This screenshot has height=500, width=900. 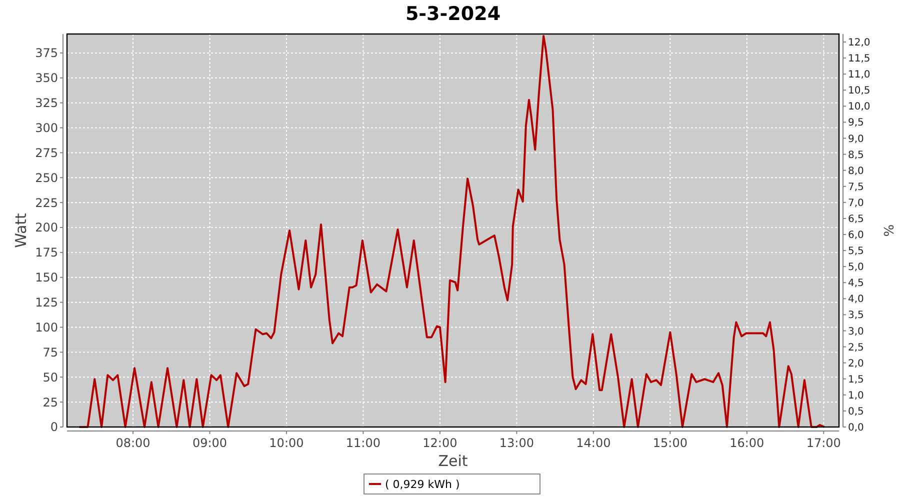 I want to click on y2-tick-label: 10,0, so click(x=859, y=107).